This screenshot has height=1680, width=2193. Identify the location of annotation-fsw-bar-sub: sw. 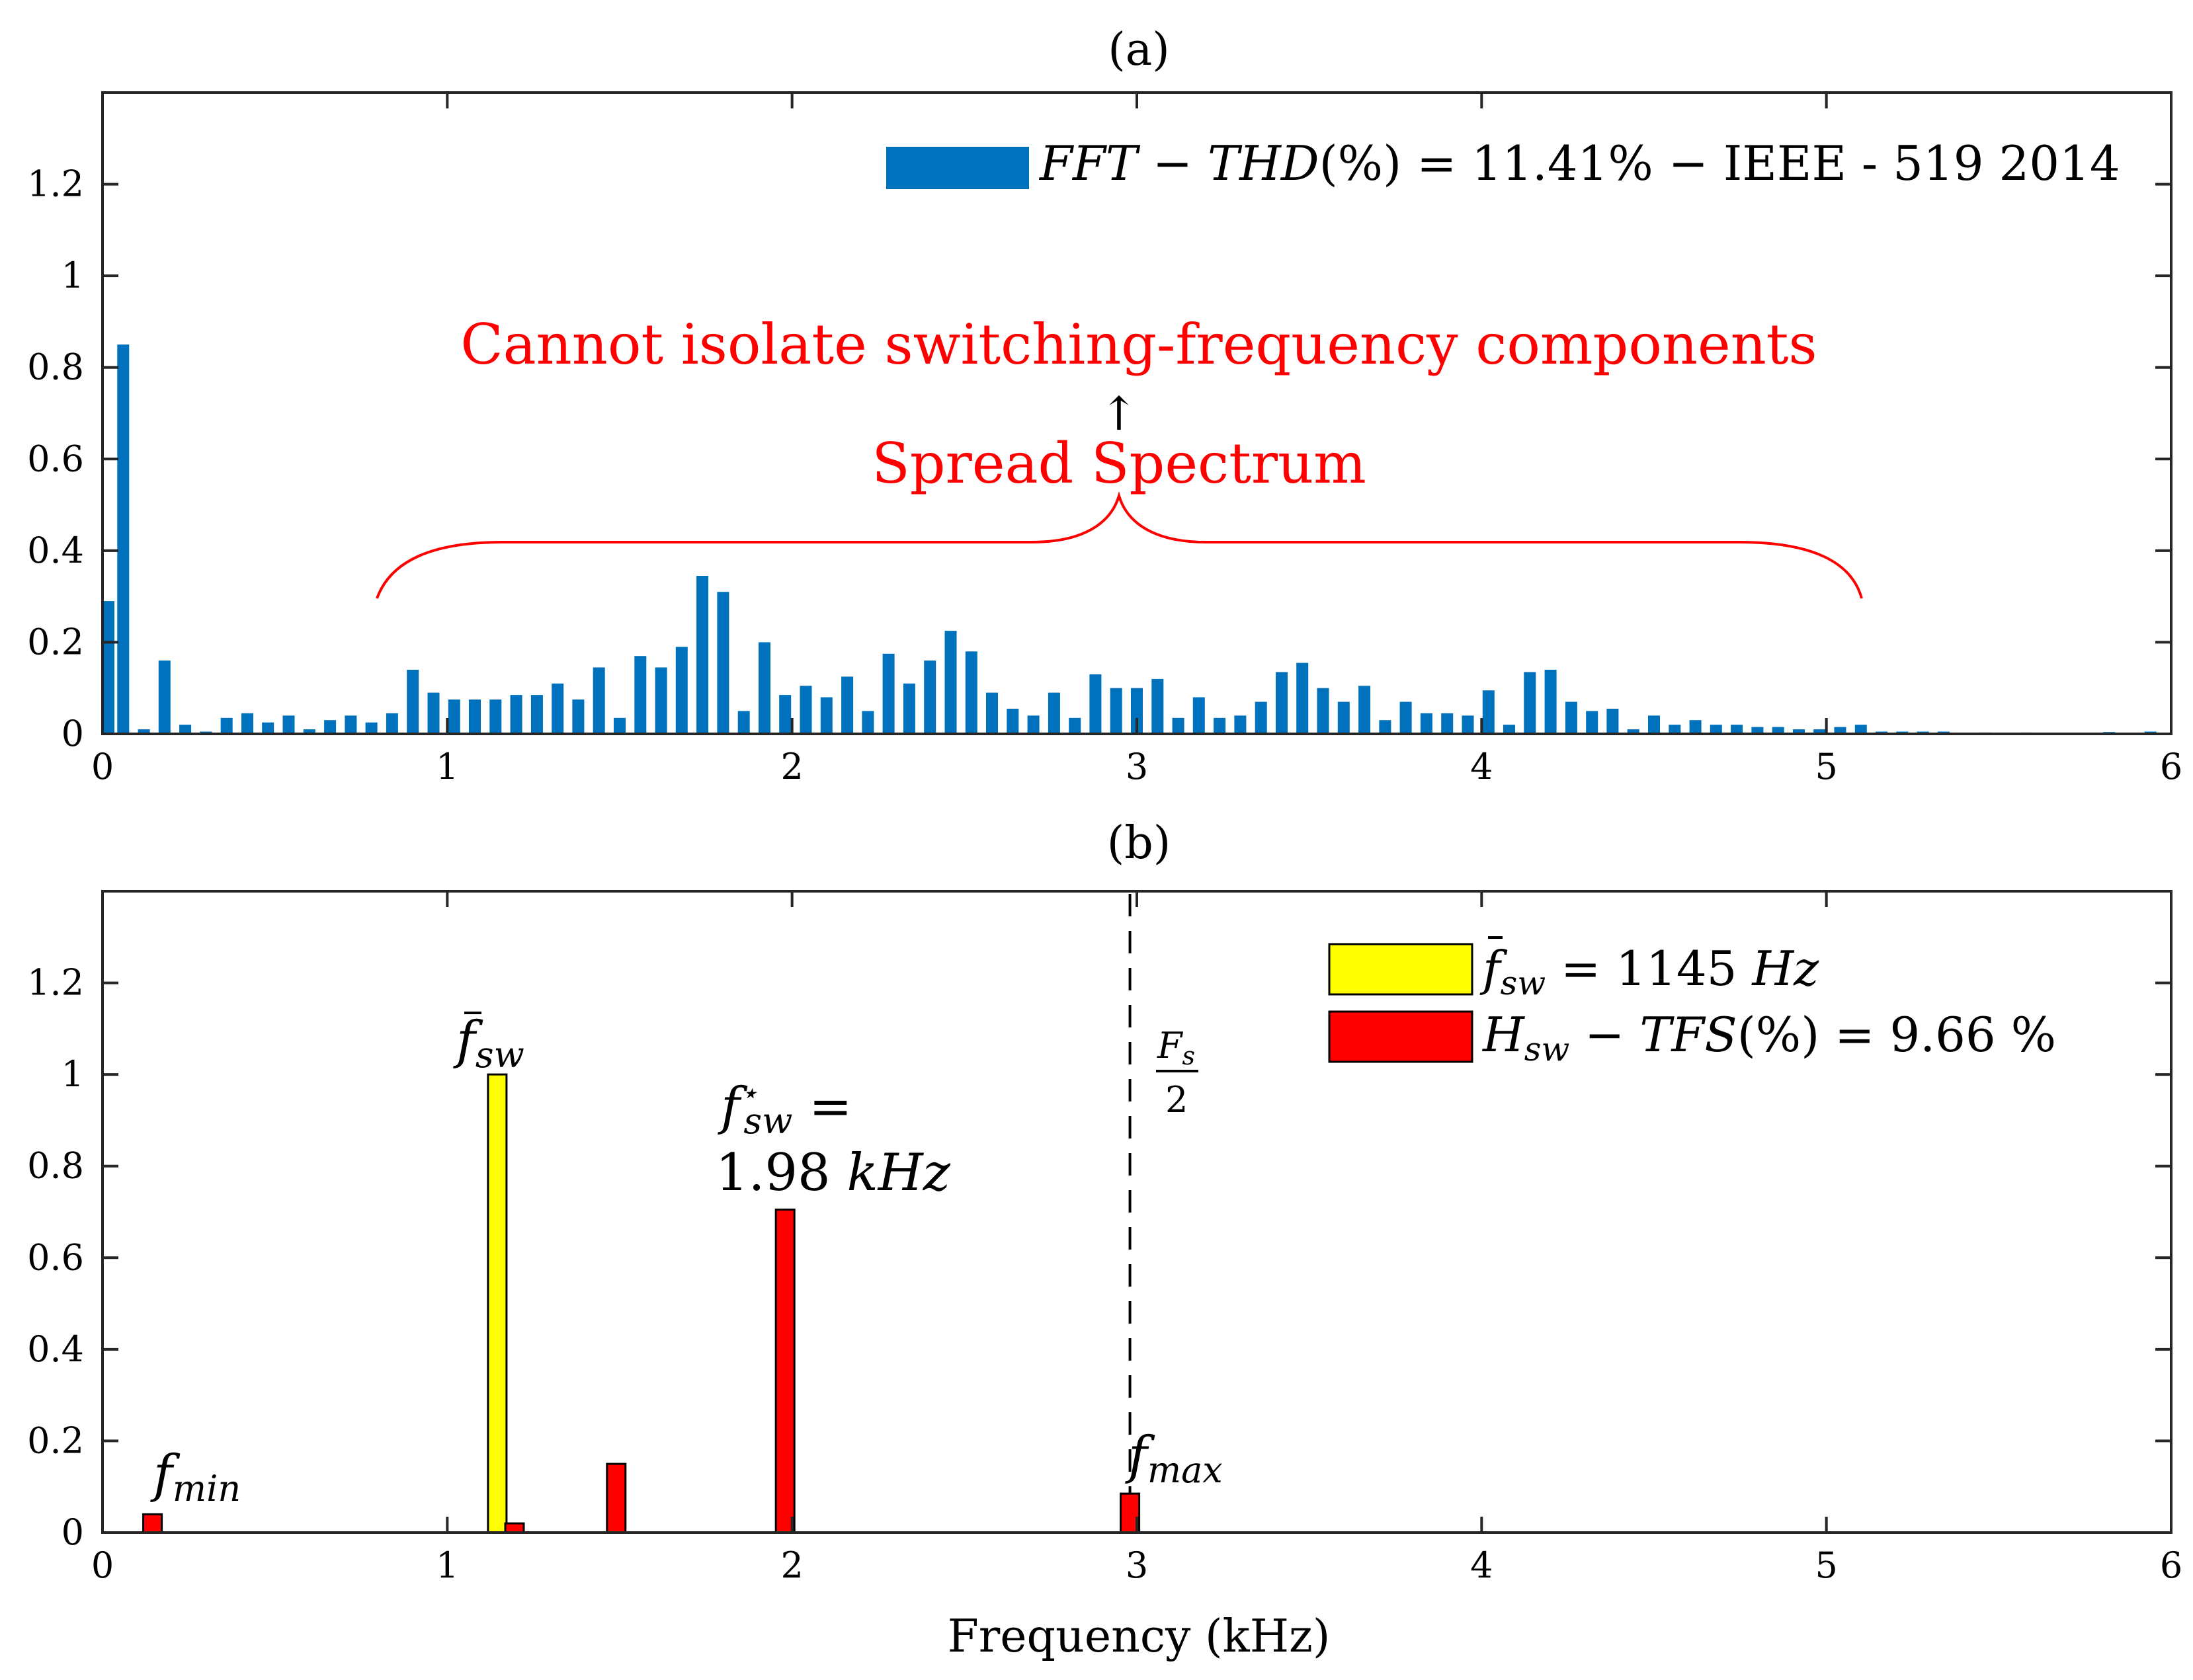
(500, 1055).